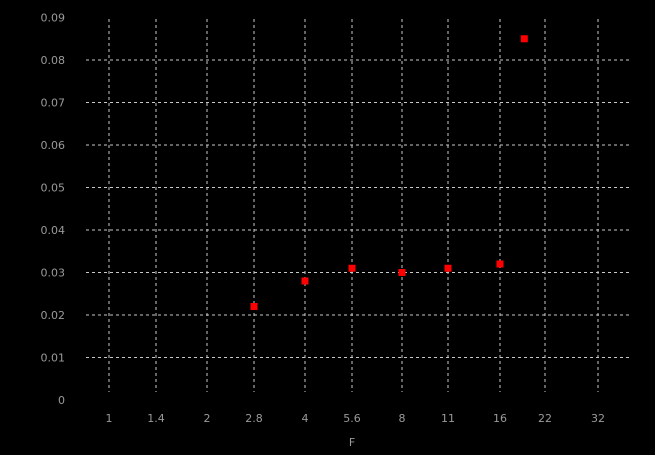 This screenshot has width=655, height=455. I want to click on y-tick-label: 0.09, so click(53, 18).